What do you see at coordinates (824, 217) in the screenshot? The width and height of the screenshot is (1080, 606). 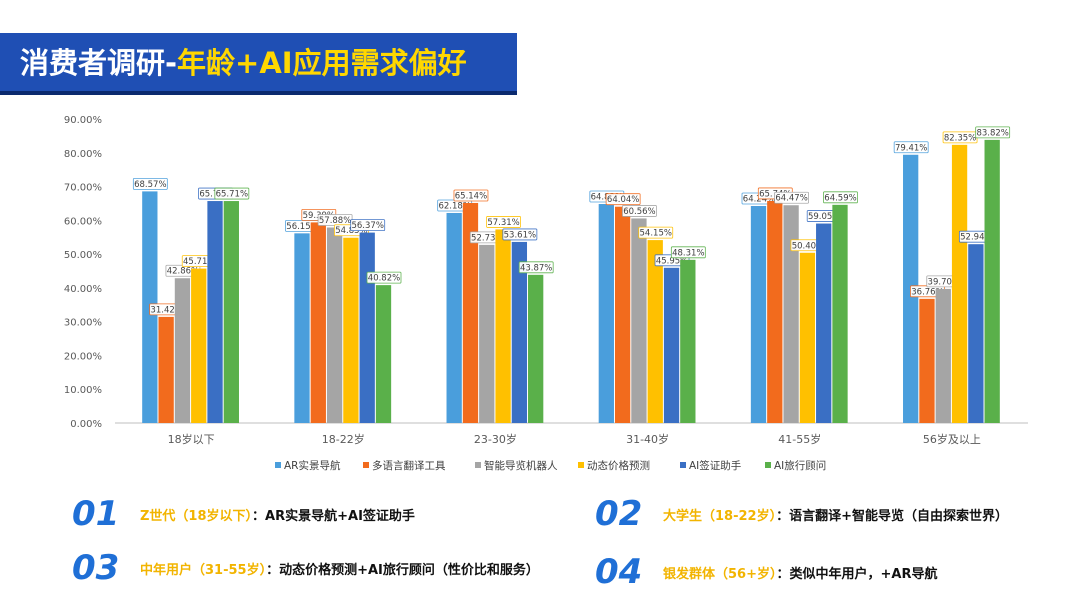 I see `data-label: 59.05%` at bounding box center [824, 217].